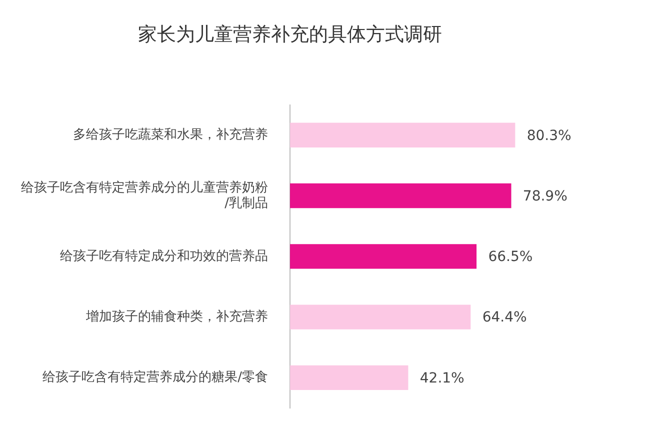 The width and height of the screenshot is (660, 434). Describe the element at coordinates (510, 257) in the screenshot. I see `data-label: 66.5%` at that location.